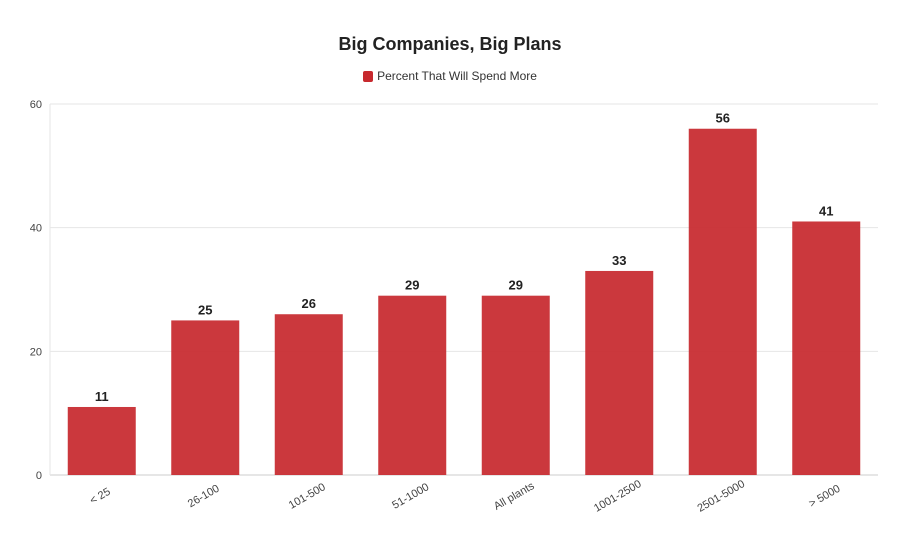 This screenshot has width=900, height=550. What do you see at coordinates (824, 496) in the screenshot?
I see `x-tick-label: > 5000` at bounding box center [824, 496].